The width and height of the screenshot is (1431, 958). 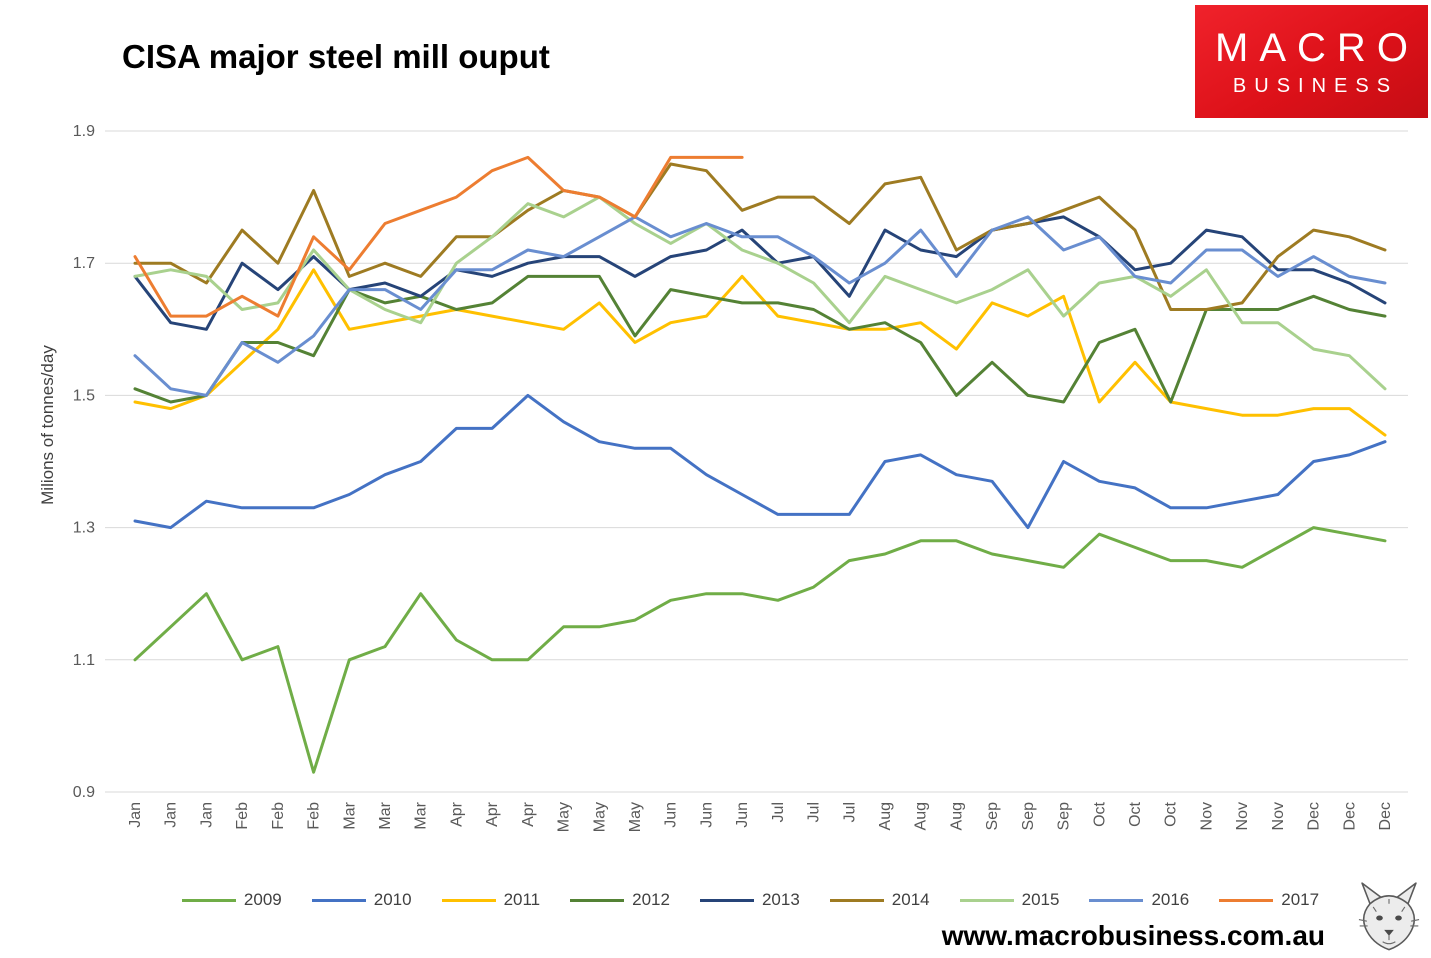 I want to click on legend-item-2016: 2016, so click(x=1139, y=900).